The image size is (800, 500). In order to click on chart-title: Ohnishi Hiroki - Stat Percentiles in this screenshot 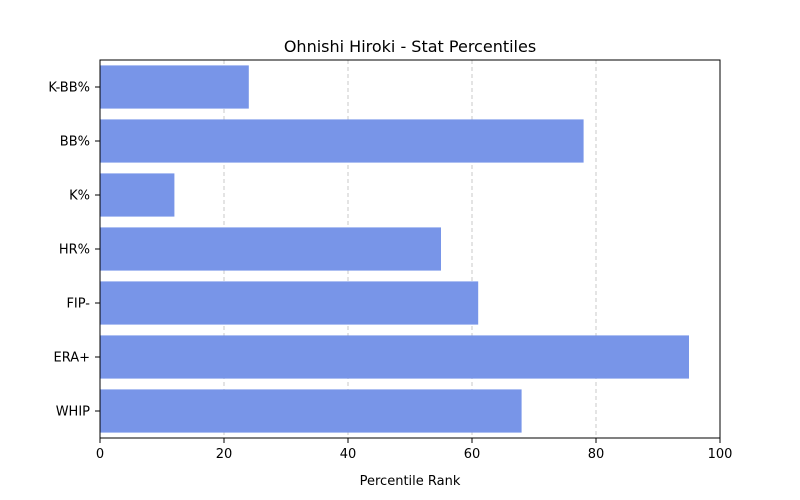, I will do `click(410, 46)`.